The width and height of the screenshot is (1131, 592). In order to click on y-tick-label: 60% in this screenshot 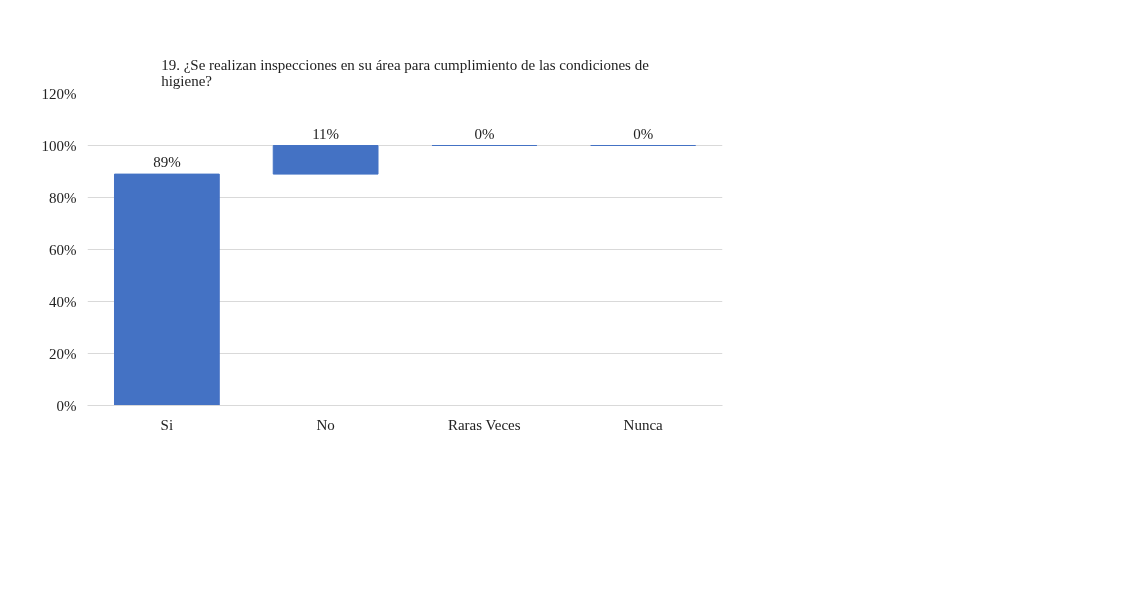, I will do `click(63, 249)`.